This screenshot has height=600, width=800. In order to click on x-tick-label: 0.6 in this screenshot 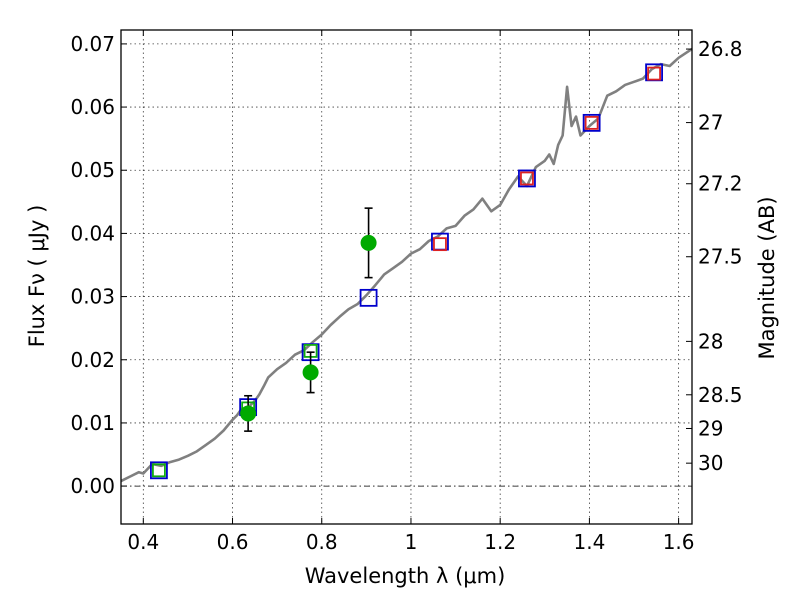, I will do `click(233, 542)`.